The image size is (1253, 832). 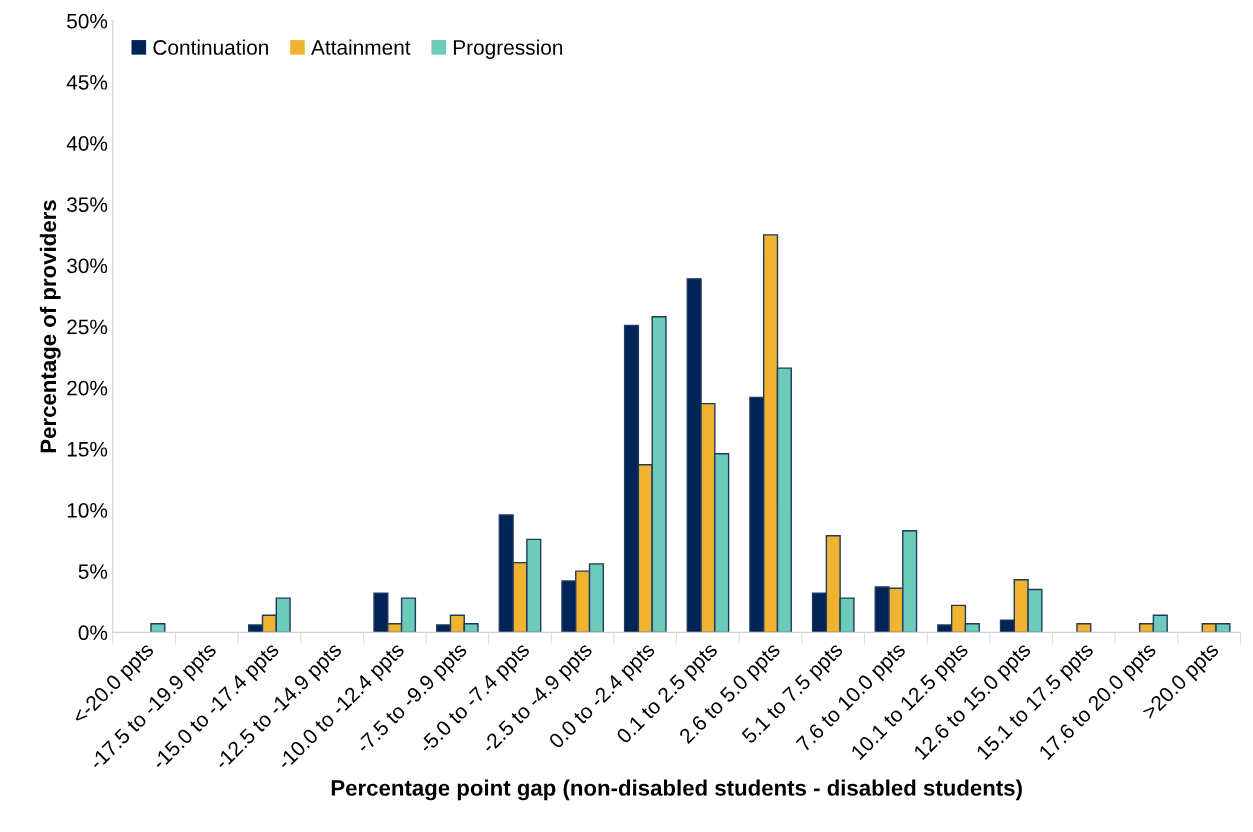 What do you see at coordinates (87, 82) in the screenshot?
I see `y-tick-label: 45%` at bounding box center [87, 82].